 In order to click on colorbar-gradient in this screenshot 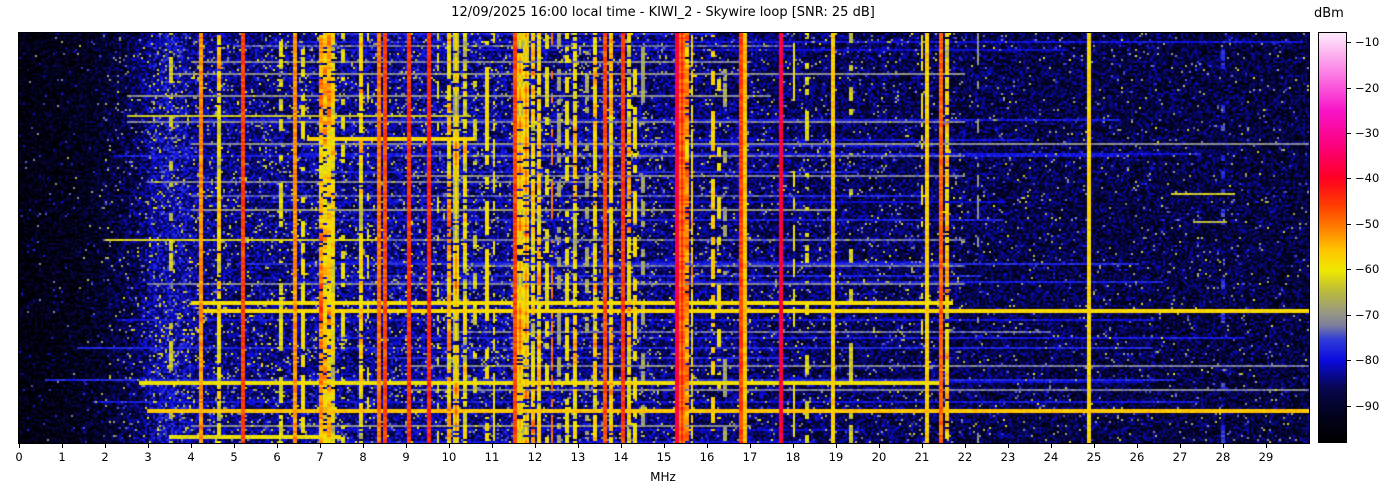, I will do `click(1332, 237)`.